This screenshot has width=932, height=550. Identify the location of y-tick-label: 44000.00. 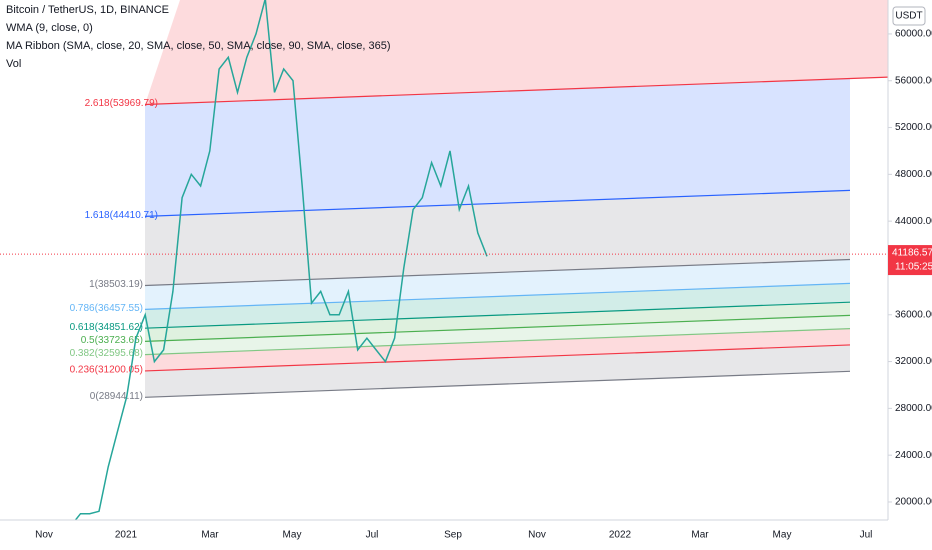
(913, 221).